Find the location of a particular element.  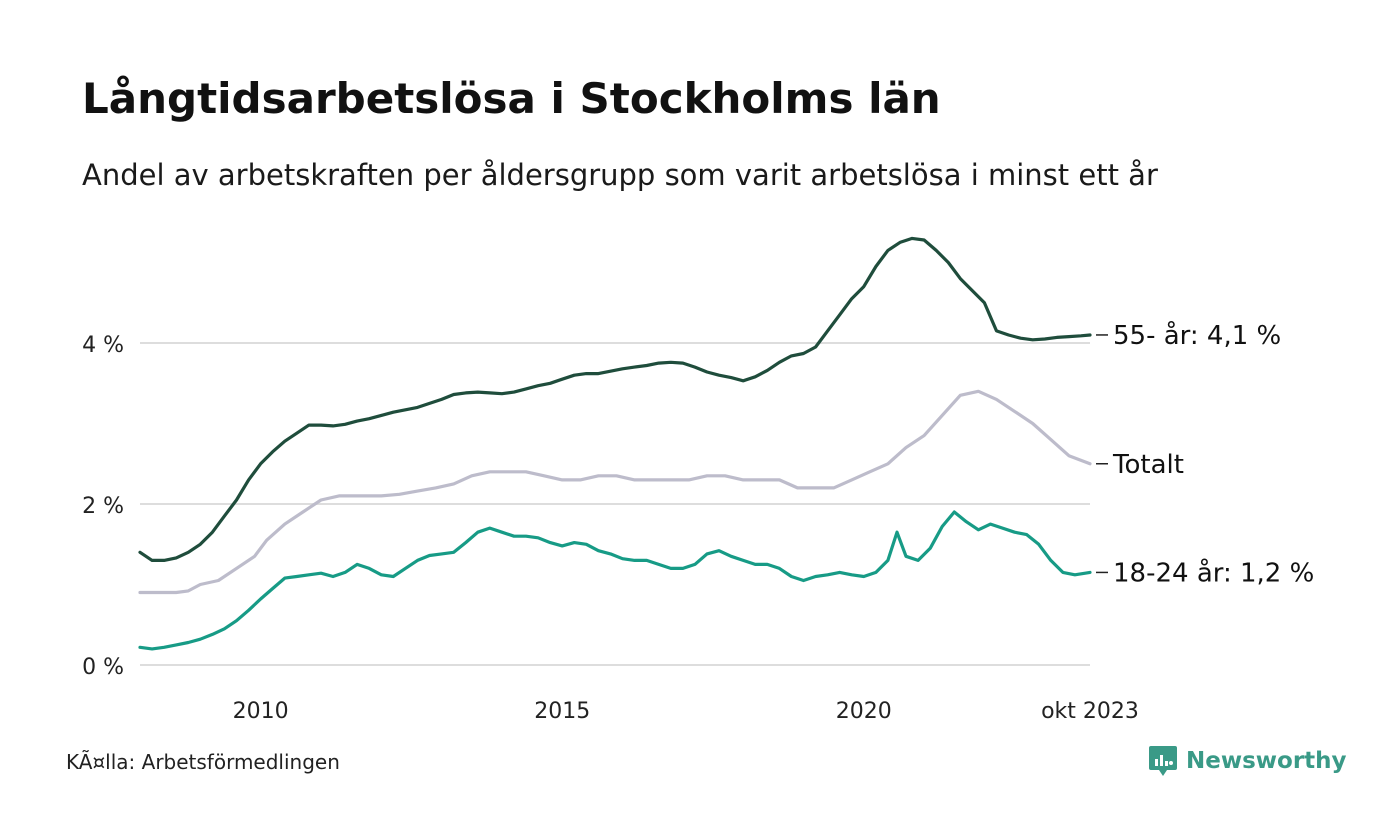

x-axis: 2010 2015 2020 okt 2023 is located at coordinates (686, 711).